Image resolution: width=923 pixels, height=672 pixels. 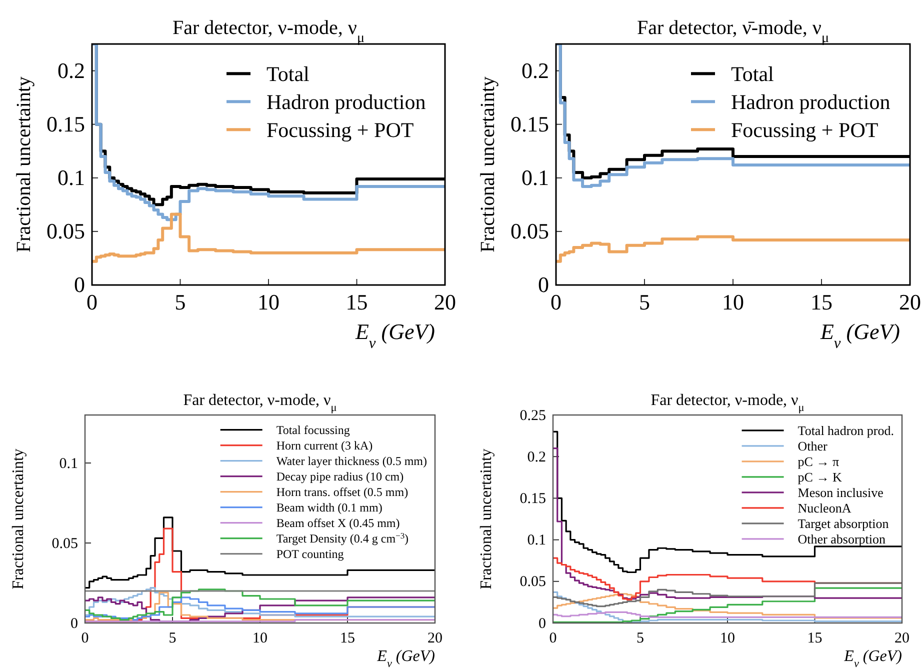 I want to click on legend-label: pC → π, so click(x=819, y=461).